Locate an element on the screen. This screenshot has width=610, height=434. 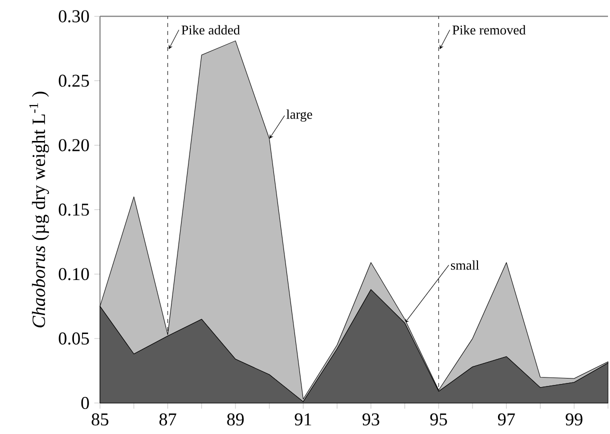
x-tick-label: 87 is located at coordinates (167, 419).